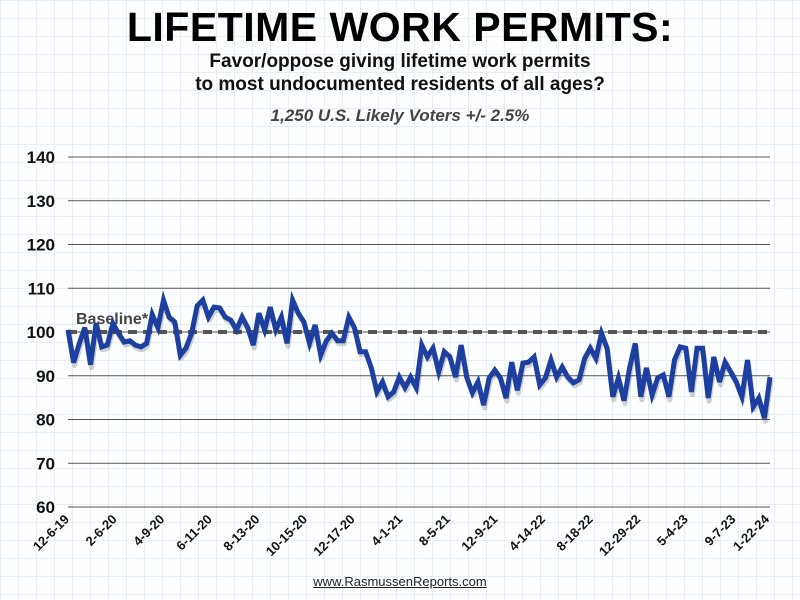  I want to click on y-tick-label: 60, so click(45, 507).